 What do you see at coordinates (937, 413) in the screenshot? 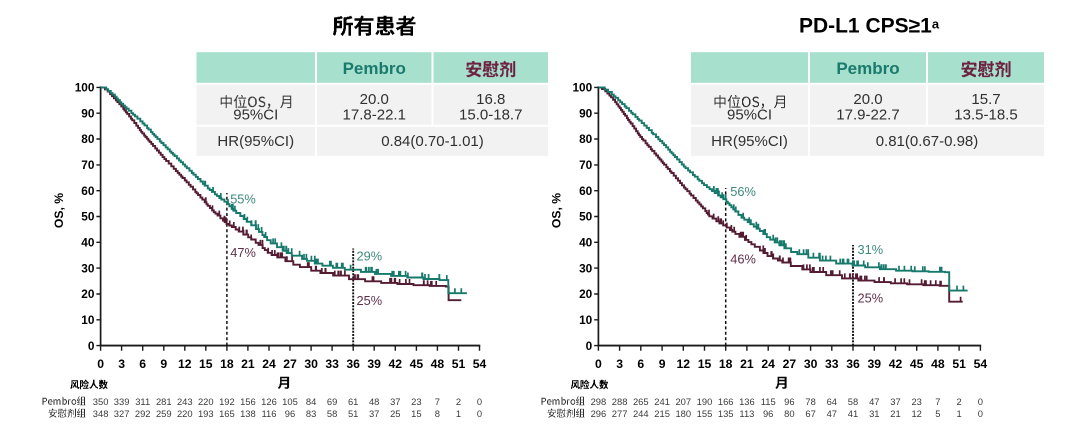
I see `svg-text: 5` at bounding box center [937, 413].